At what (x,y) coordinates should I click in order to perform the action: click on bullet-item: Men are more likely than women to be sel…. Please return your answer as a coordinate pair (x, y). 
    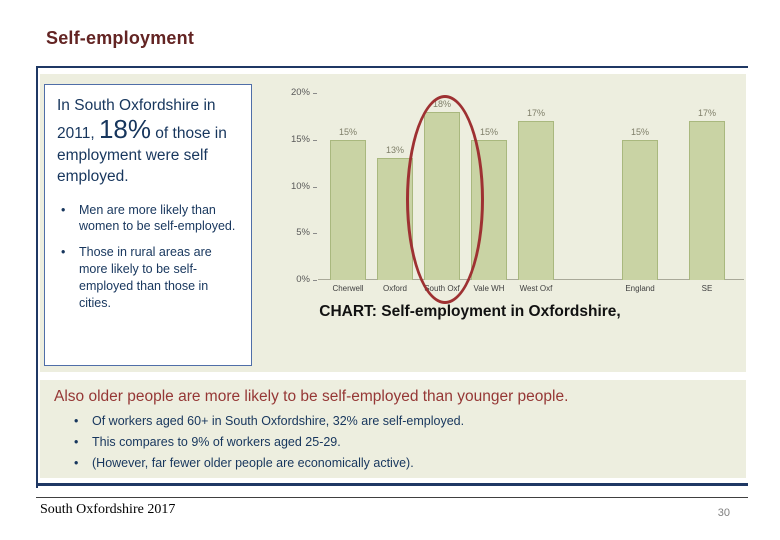
    Looking at the image, I should click on (148, 219).